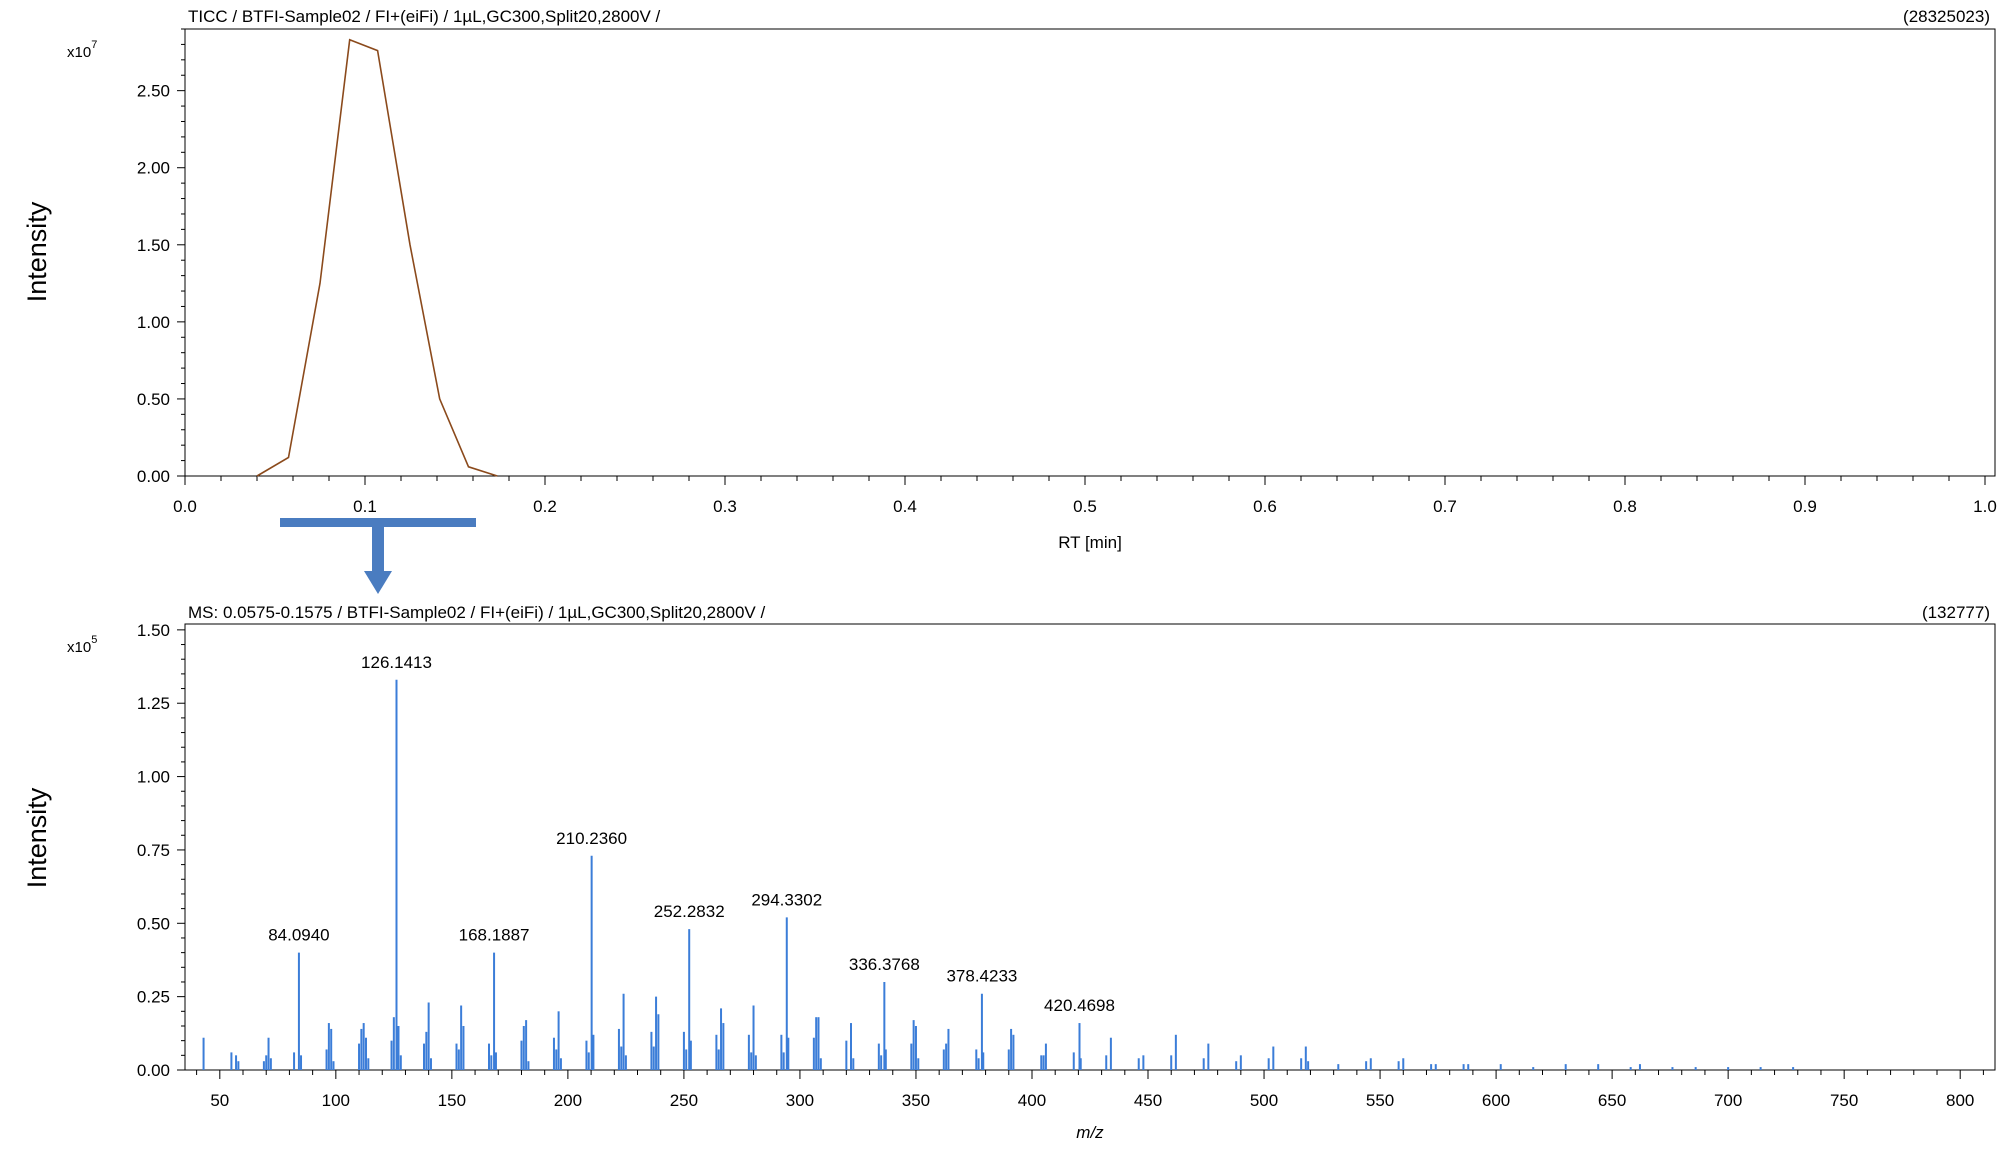  Describe the element at coordinates (1496, 1100) in the screenshot. I see `spectrum-x-tick-label: 600` at that location.